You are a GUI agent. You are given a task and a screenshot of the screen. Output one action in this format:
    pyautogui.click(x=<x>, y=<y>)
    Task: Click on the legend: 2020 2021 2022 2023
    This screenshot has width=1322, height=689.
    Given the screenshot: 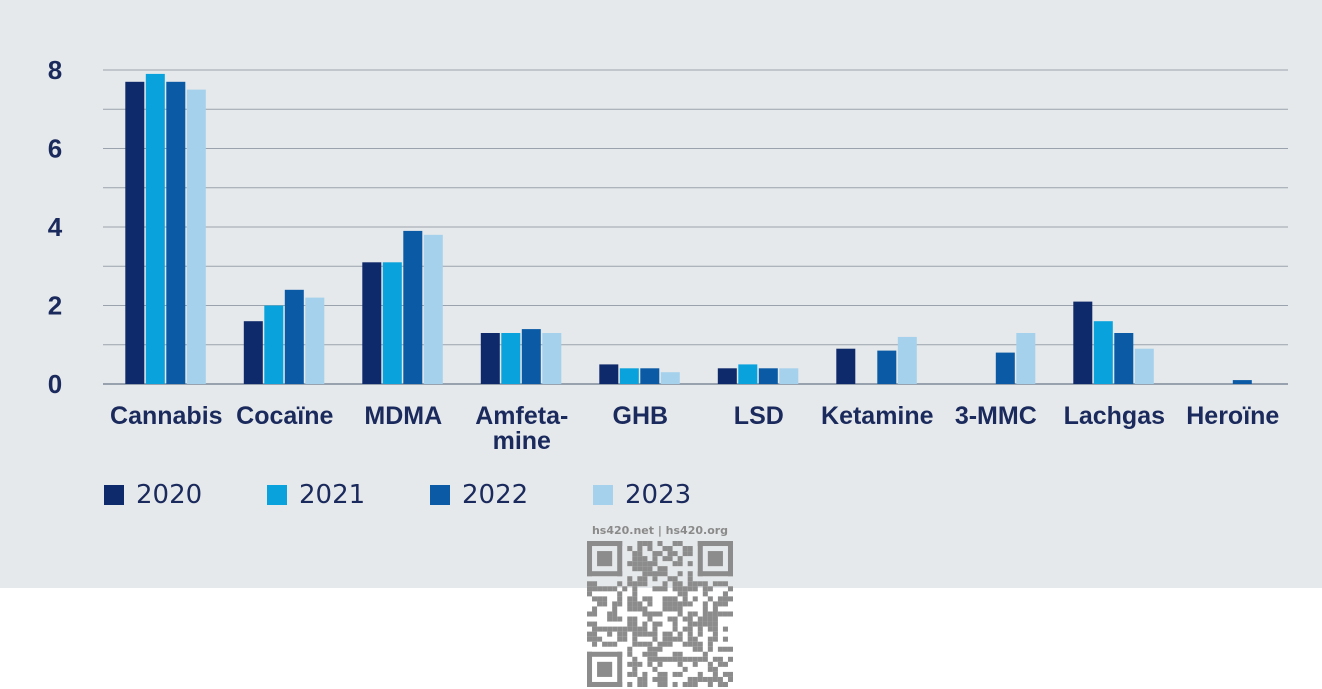 What is the action you would take?
    pyautogui.click(x=430, y=495)
    